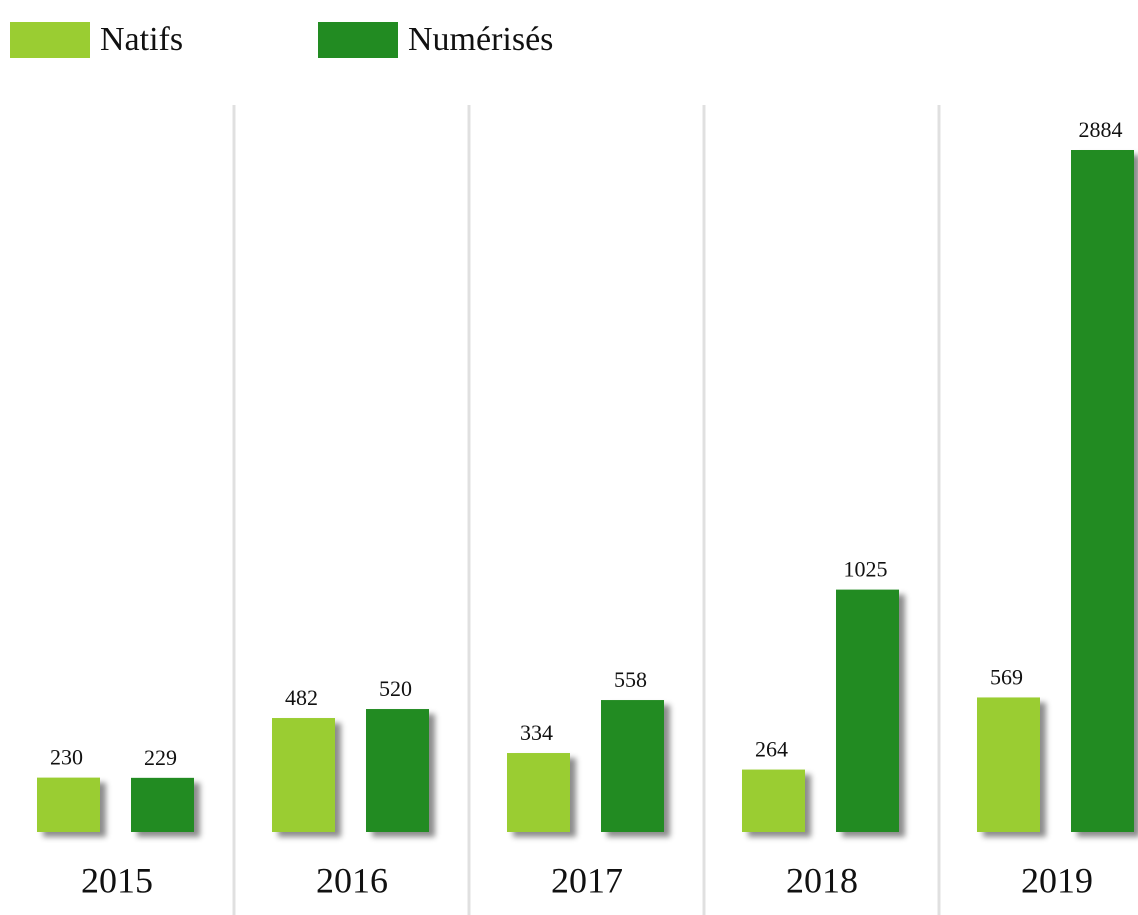  What do you see at coordinates (395, 688) in the screenshot?
I see `value-label: 520` at bounding box center [395, 688].